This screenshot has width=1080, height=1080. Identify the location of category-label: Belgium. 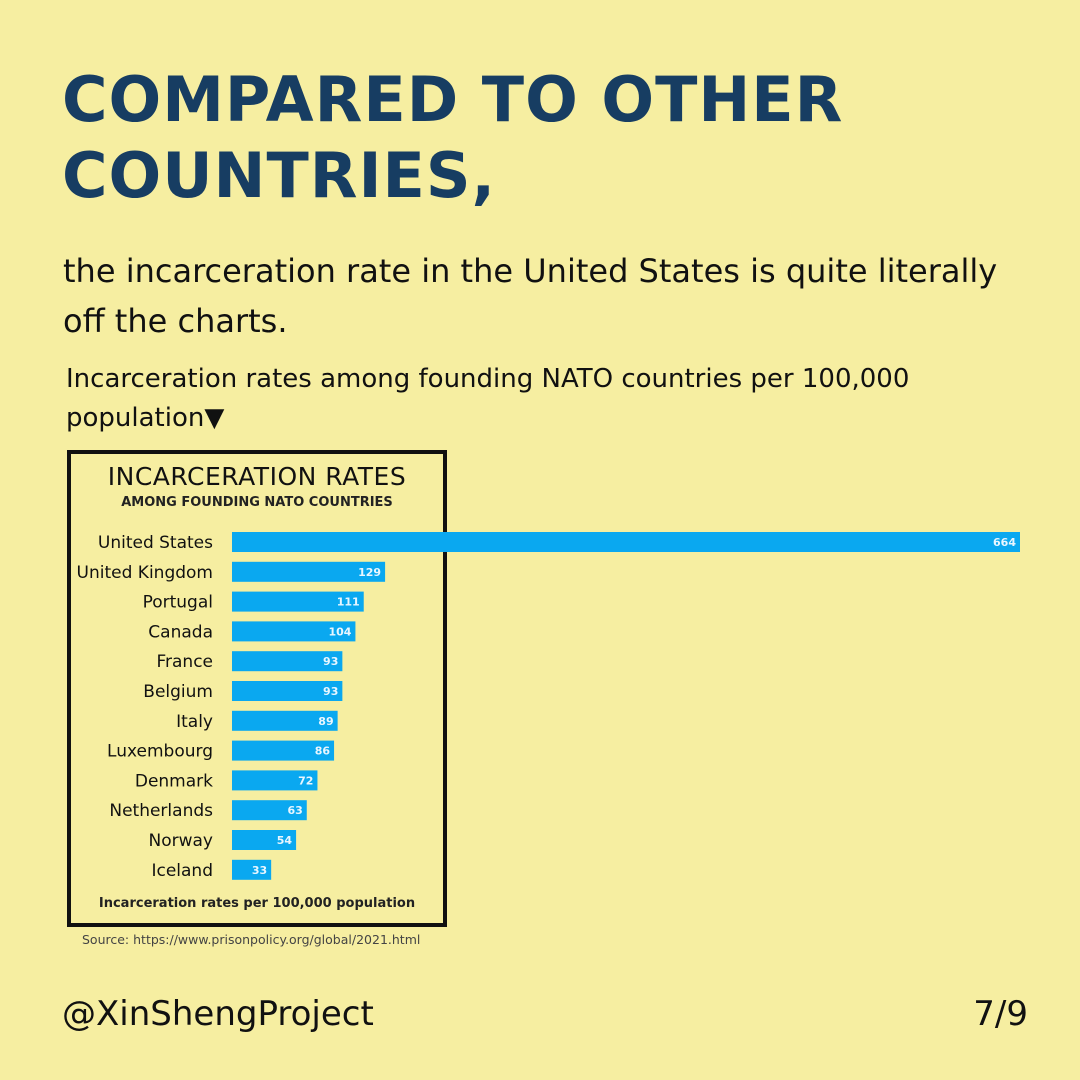
(178, 692).